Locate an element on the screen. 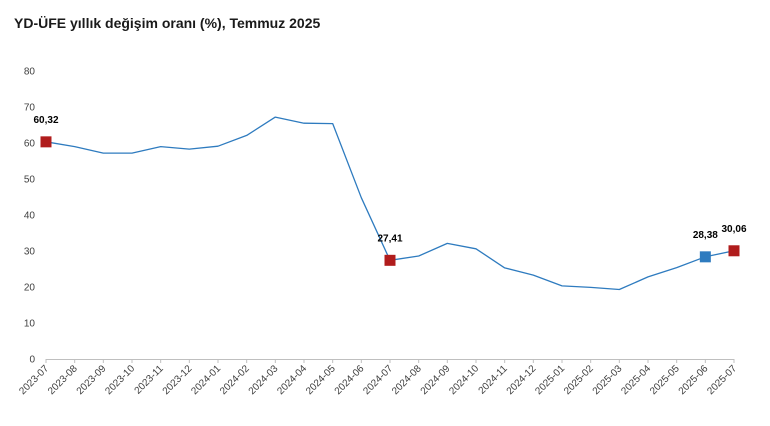  x-tick-label: 2023-10 is located at coordinates (120, 380).